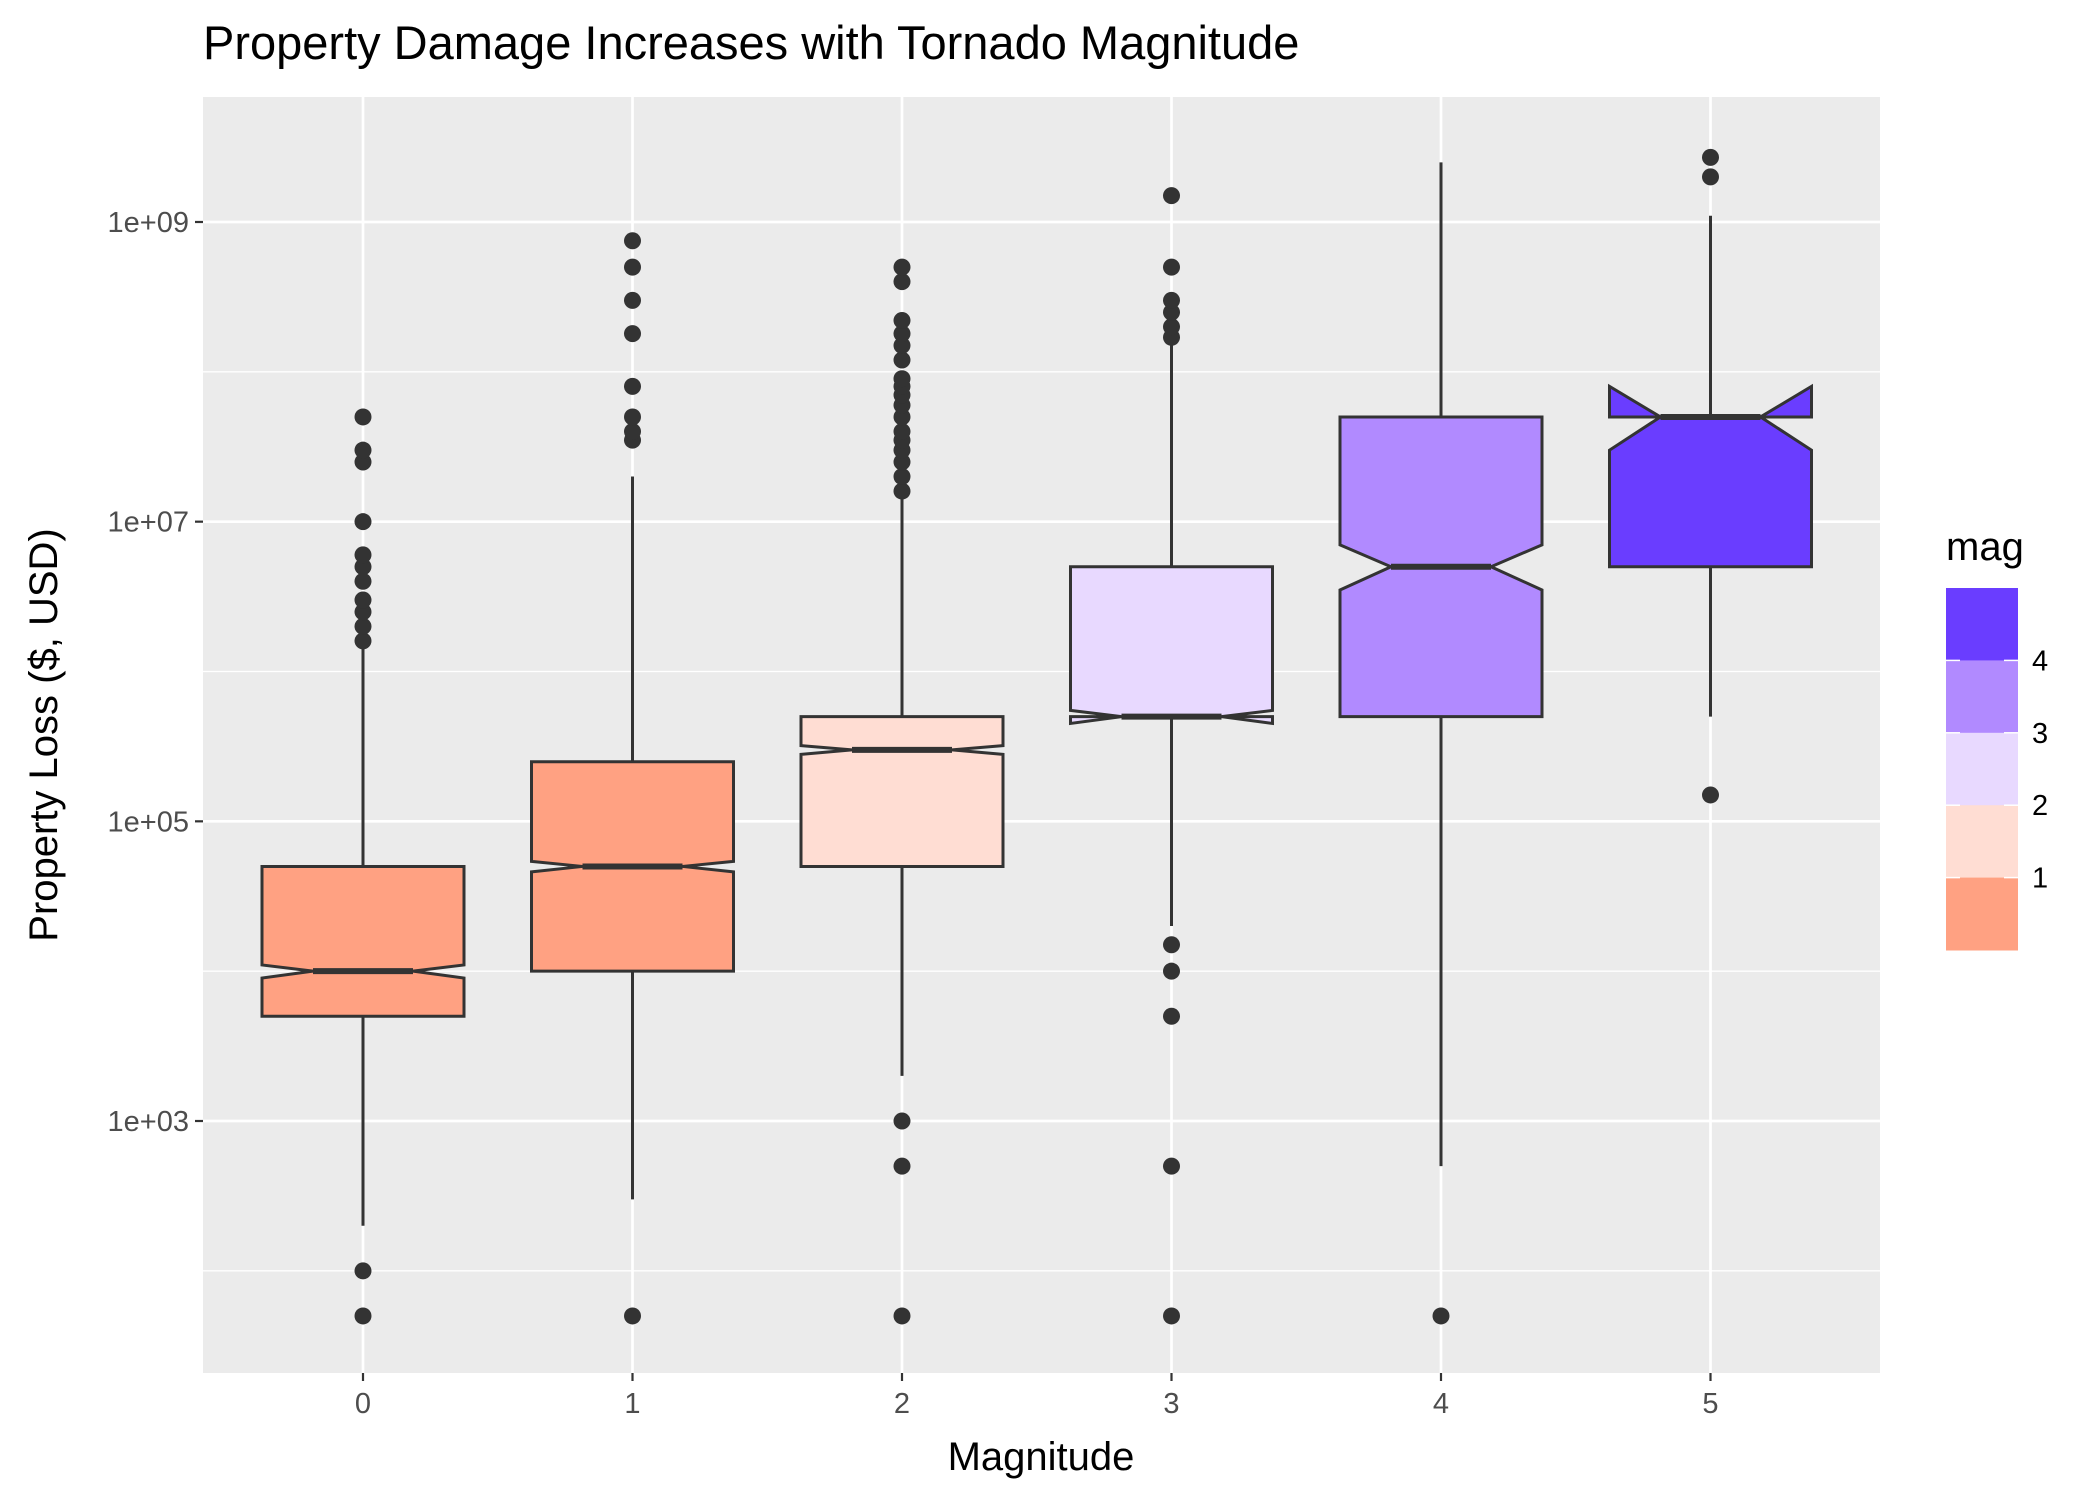 The height and width of the screenshot is (1499, 2099). What do you see at coordinates (148, 523) in the screenshot?
I see `y-tick-label: 1e+07` at bounding box center [148, 523].